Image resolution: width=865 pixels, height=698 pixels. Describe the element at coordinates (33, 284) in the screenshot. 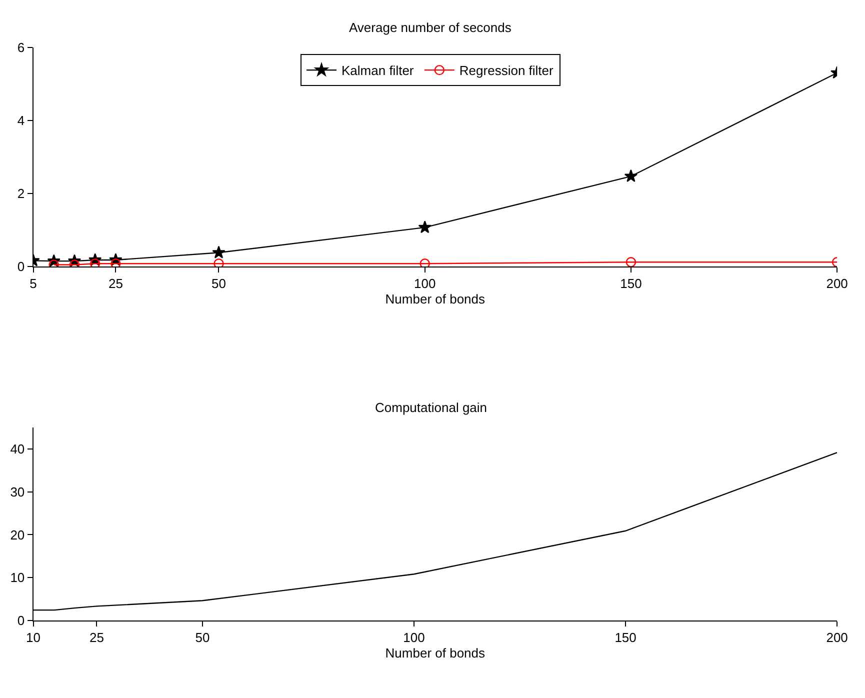

I see `x-tick-label: 5` at that location.